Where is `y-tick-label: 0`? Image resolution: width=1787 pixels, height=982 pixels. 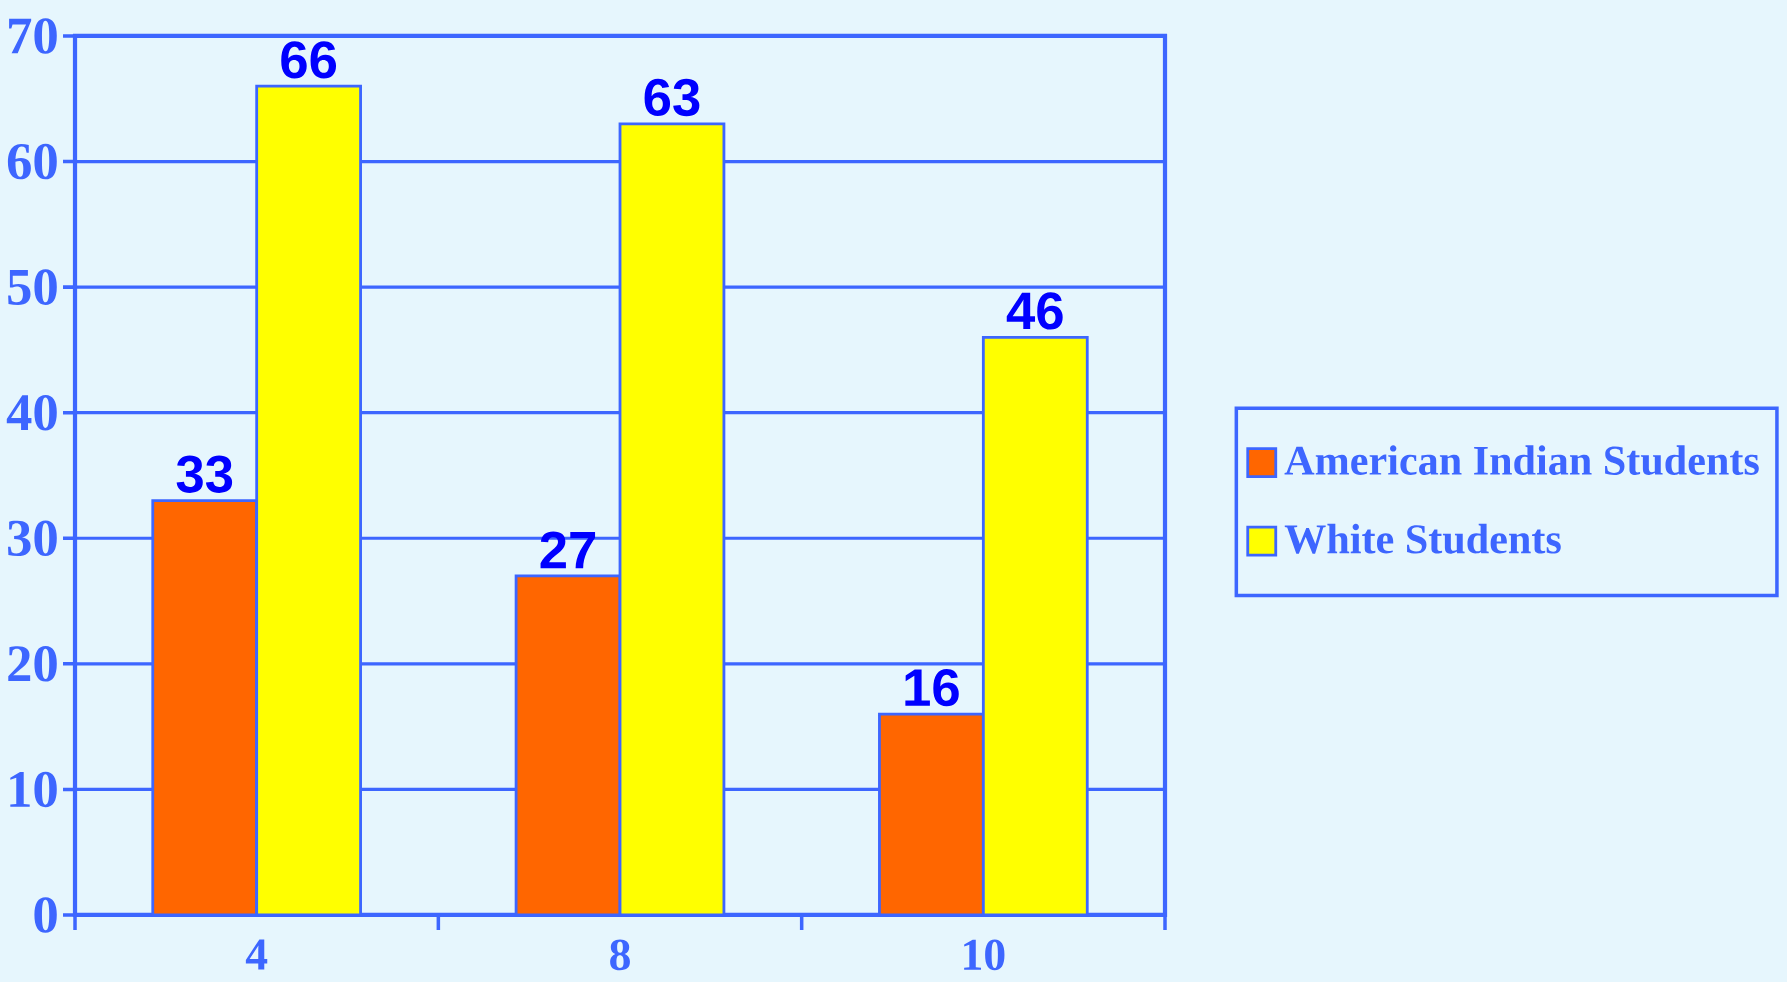
y-tick-label: 0 is located at coordinates (45, 915).